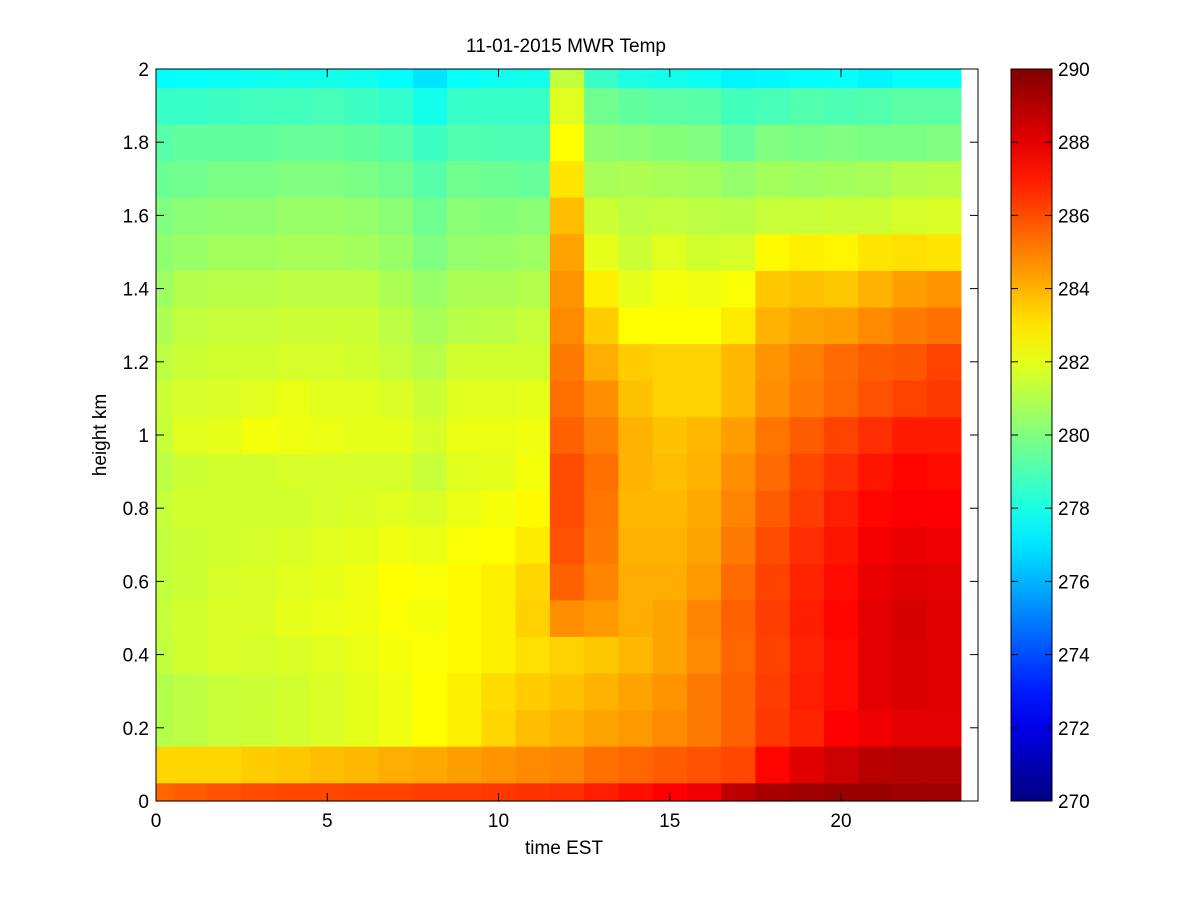 The height and width of the screenshot is (905, 1200). Describe the element at coordinates (156, 821) in the screenshot. I see `x-tick-label: 0` at that location.